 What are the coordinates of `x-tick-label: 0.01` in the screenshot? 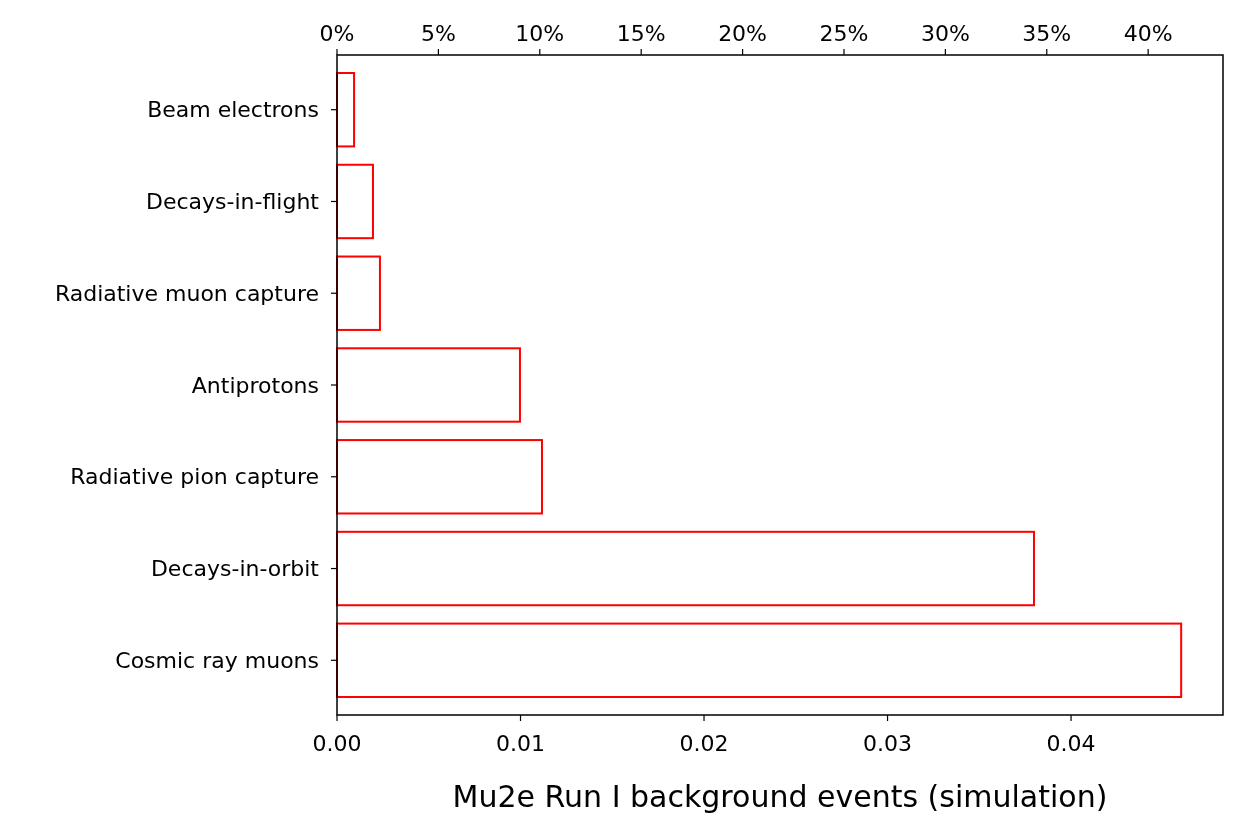 It's located at (521, 743).